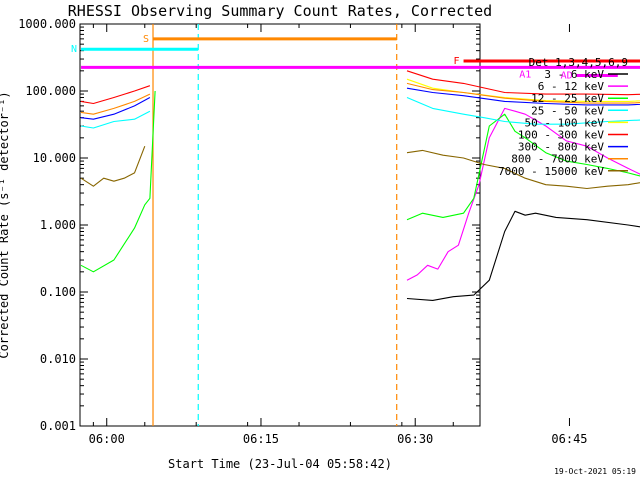 The image size is (640, 480). I want to click on flag-segments: S N F AD A1, so click(355, 58).